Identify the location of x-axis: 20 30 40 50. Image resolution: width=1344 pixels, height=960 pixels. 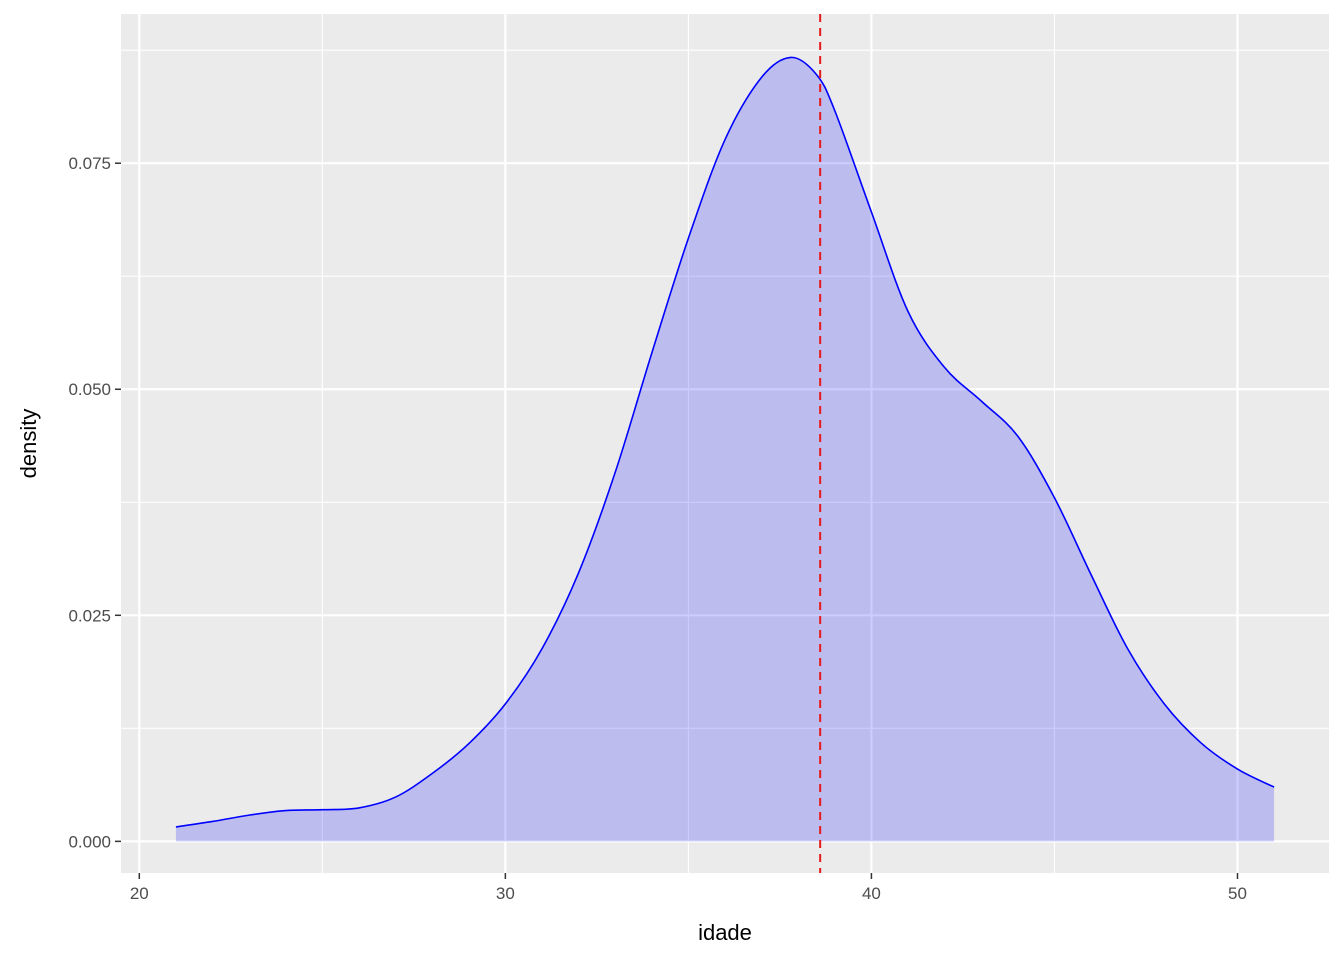
(688, 888).